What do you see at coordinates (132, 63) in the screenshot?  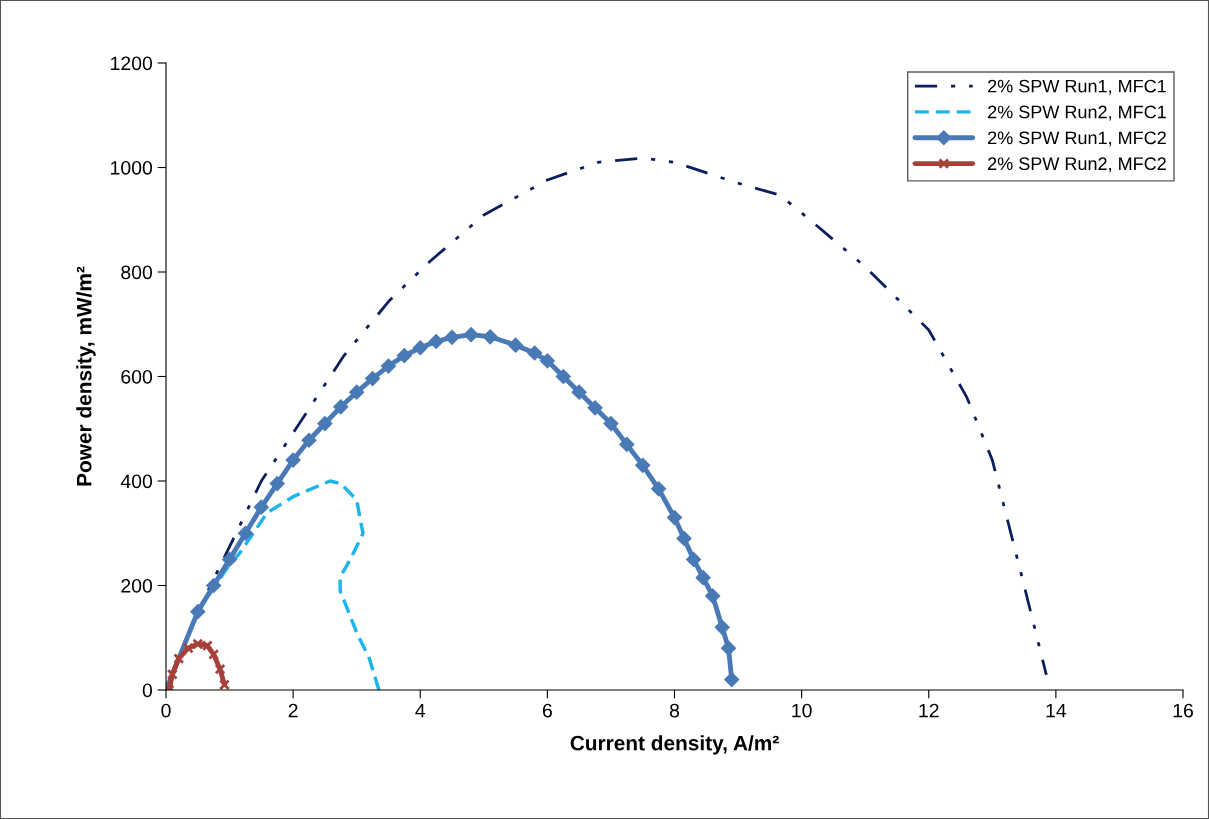 I see `y-tick-label: 1200` at bounding box center [132, 63].